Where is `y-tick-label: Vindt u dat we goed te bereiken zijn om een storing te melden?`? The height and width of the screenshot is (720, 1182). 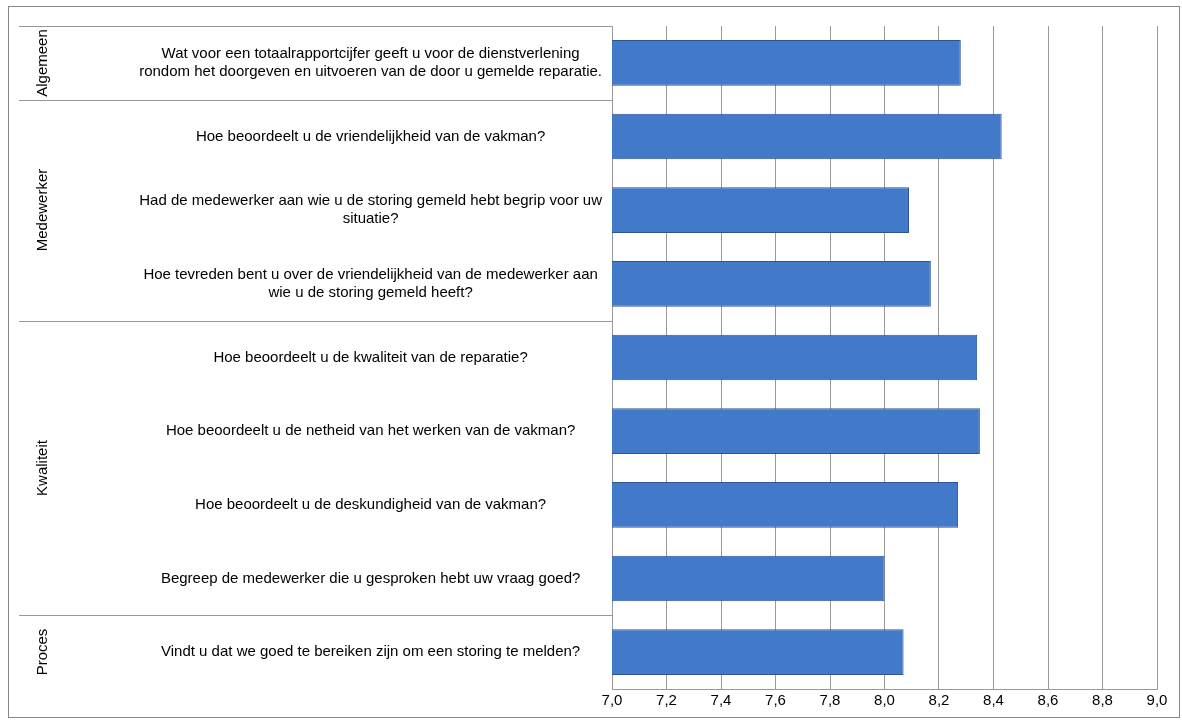 y-tick-label: Vindt u dat we goed te bereiken zijn om een storing te melden? is located at coordinates (371, 651).